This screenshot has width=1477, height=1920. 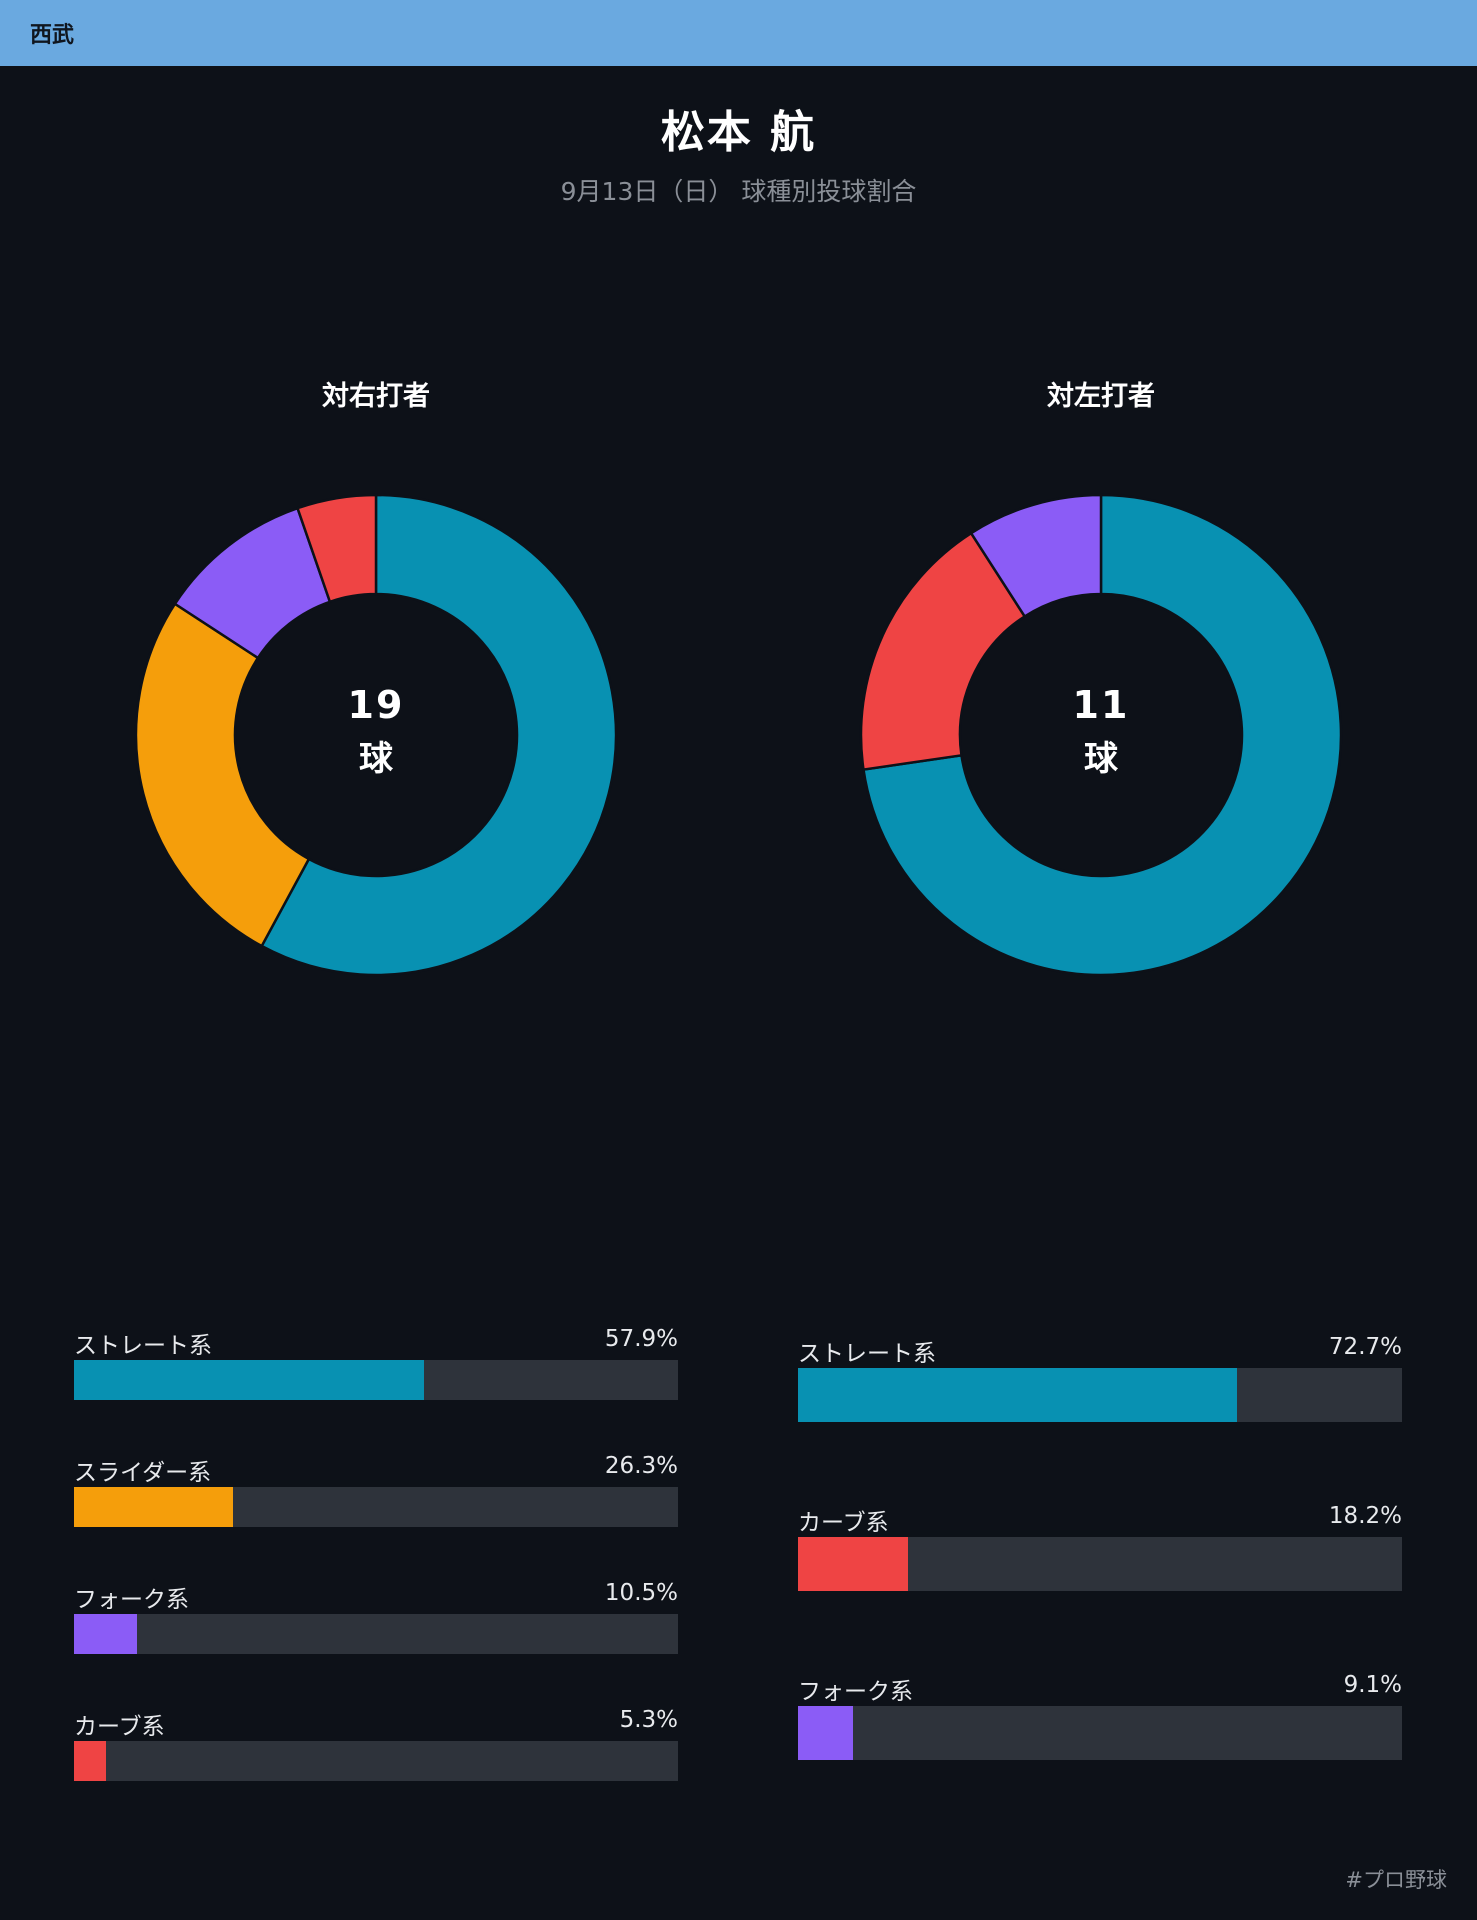 What do you see at coordinates (376, 1343) in the screenshot?
I see `bar-label-row: ストレート系 57.9%` at bounding box center [376, 1343].